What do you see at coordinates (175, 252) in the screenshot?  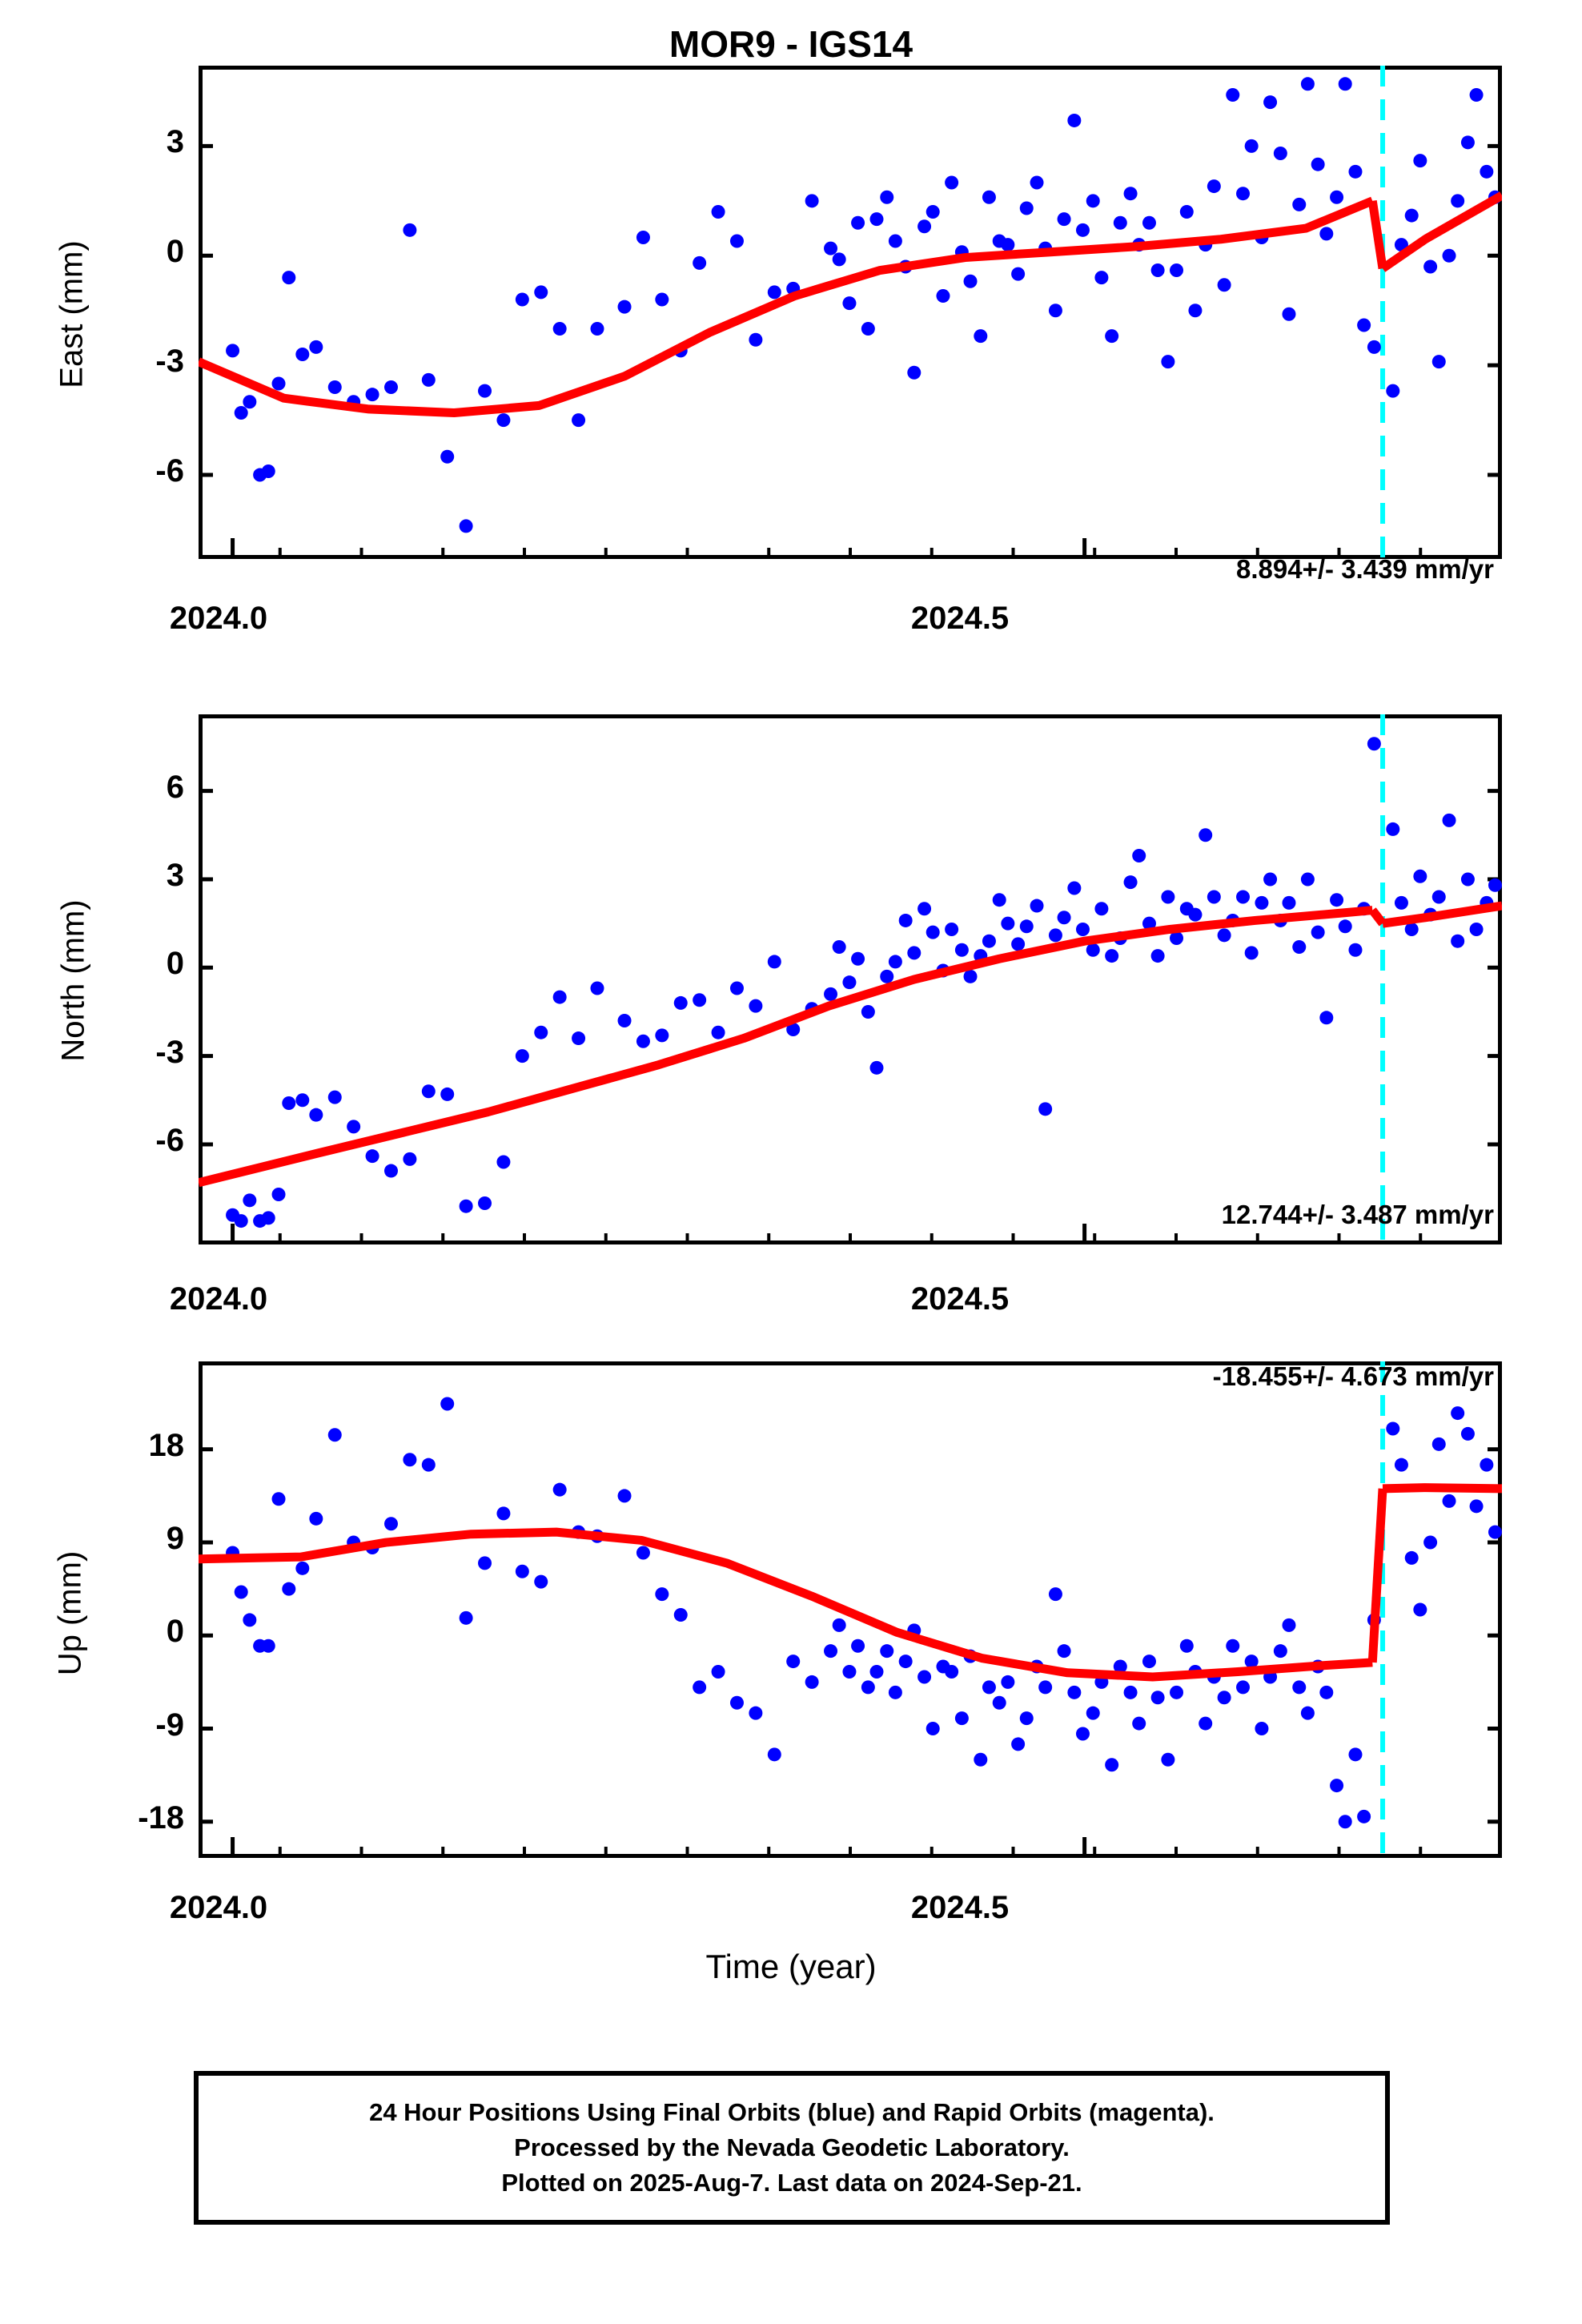 I see `ytick-label-east-1: 0` at bounding box center [175, 252].